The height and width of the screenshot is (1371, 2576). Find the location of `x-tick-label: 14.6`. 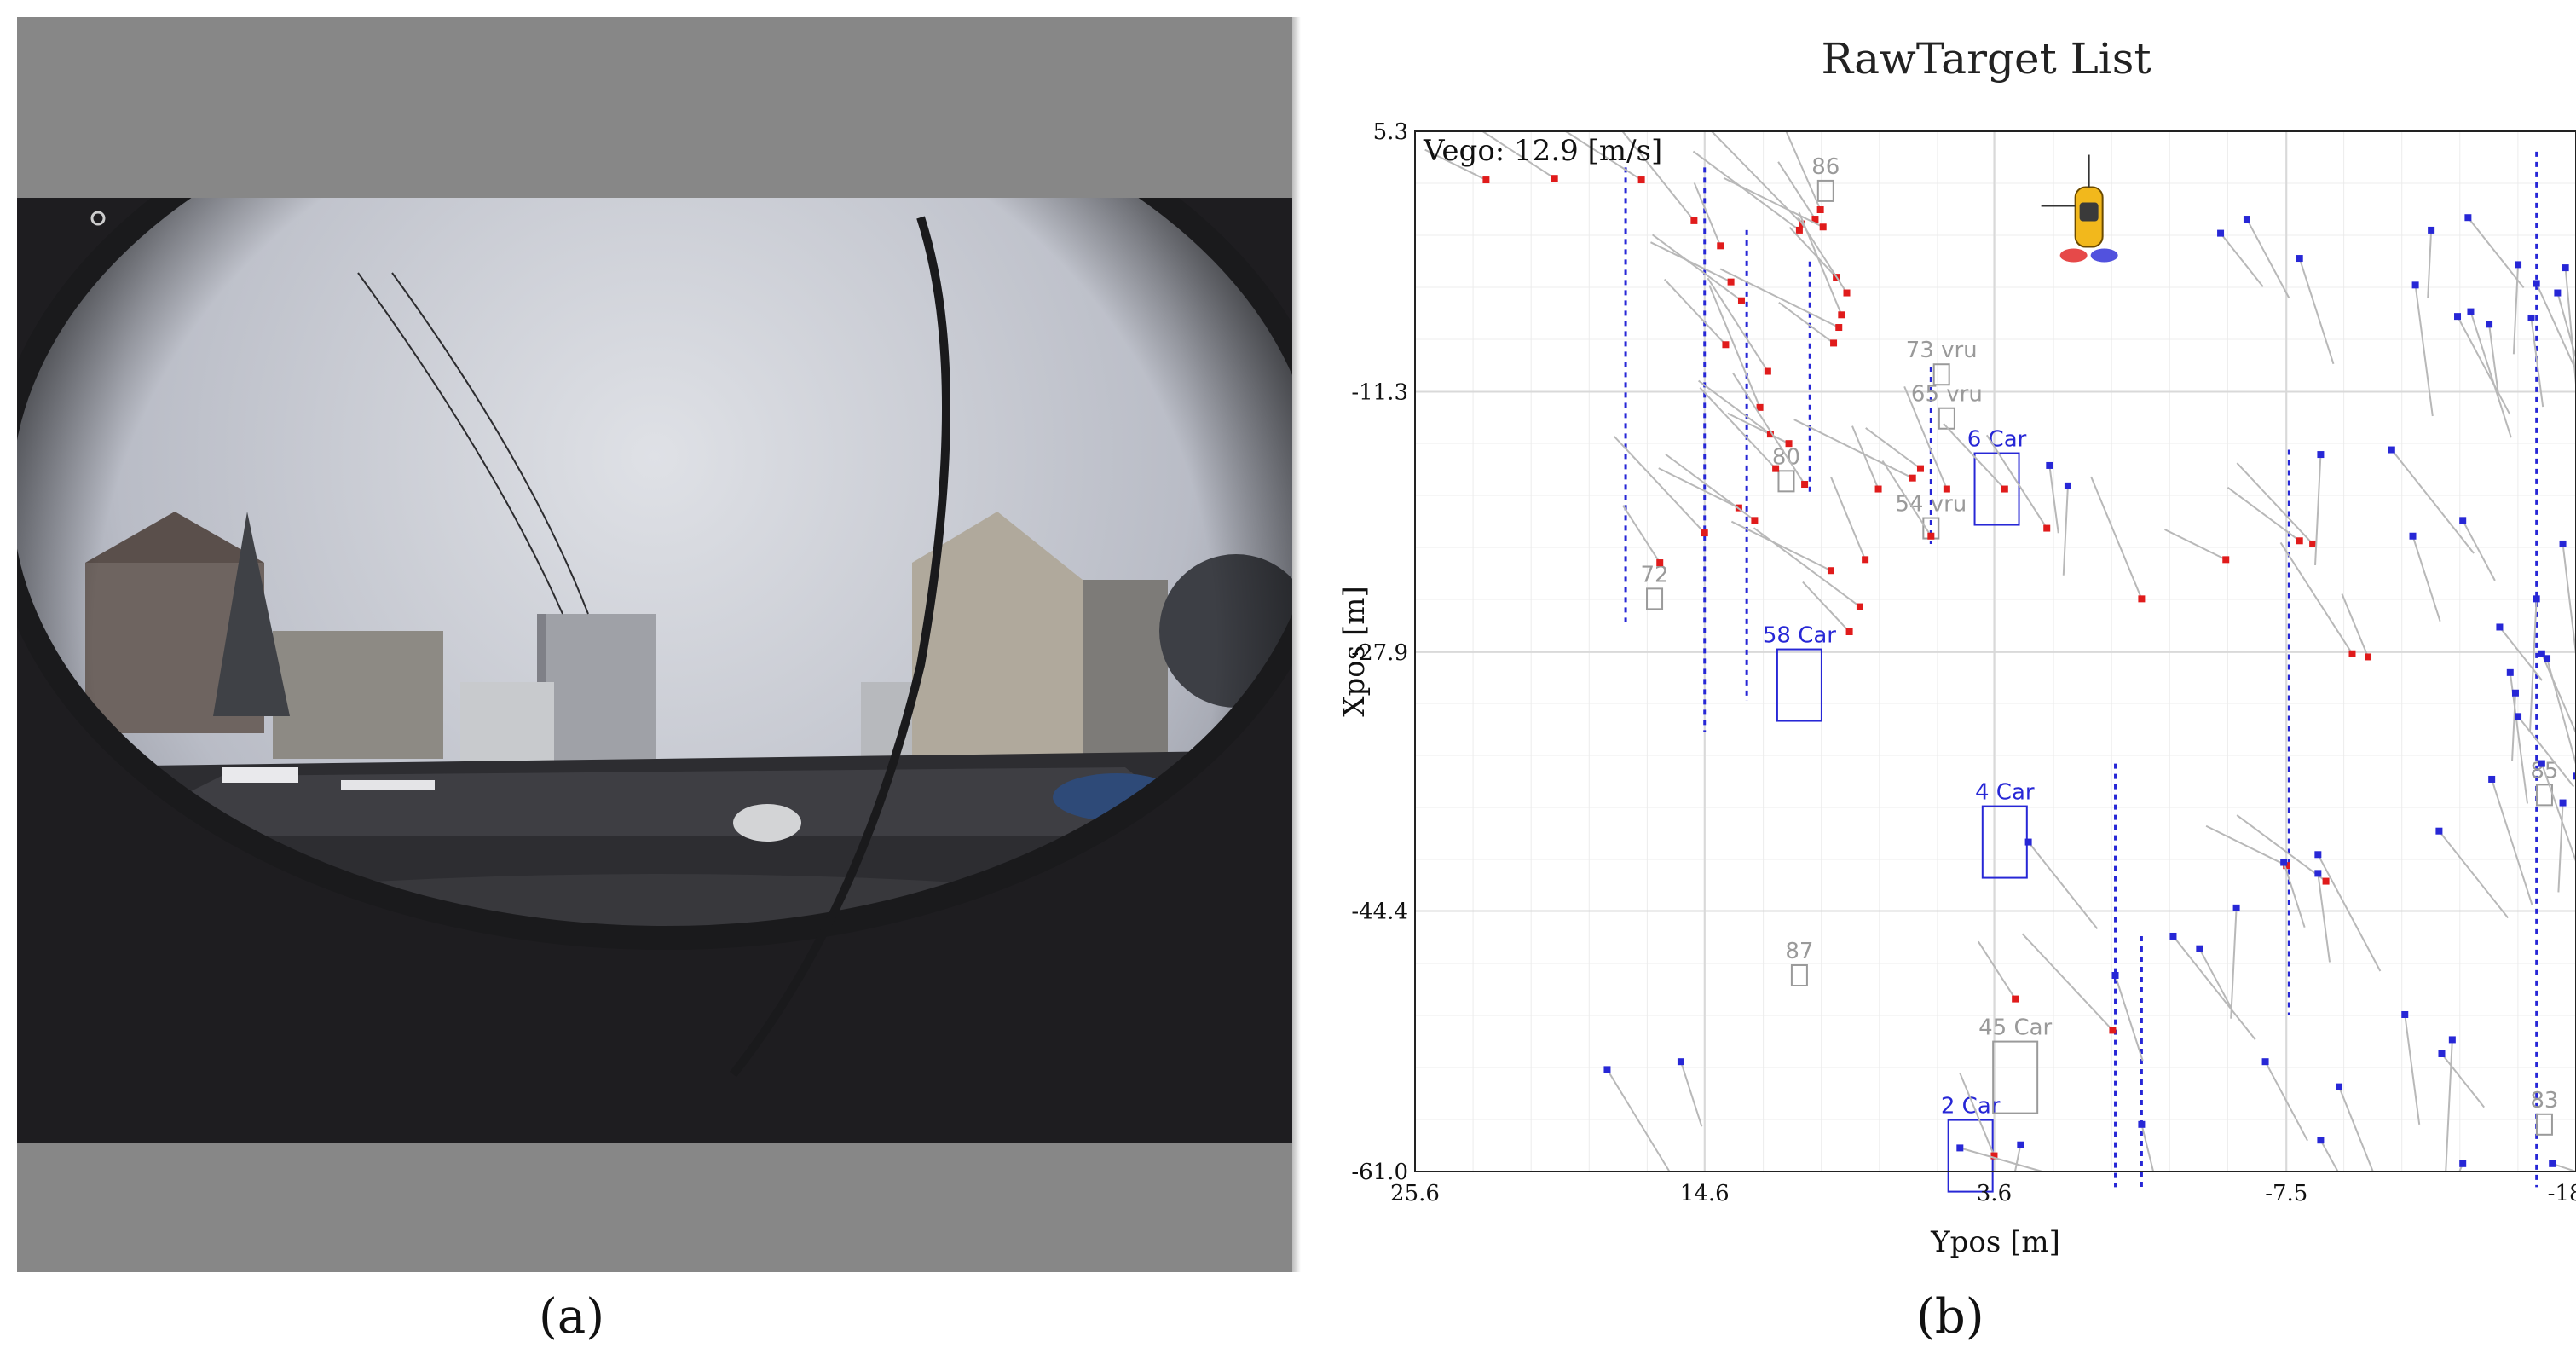

x-tick-label: 14.6 is located at coordinates (1705, 1193).